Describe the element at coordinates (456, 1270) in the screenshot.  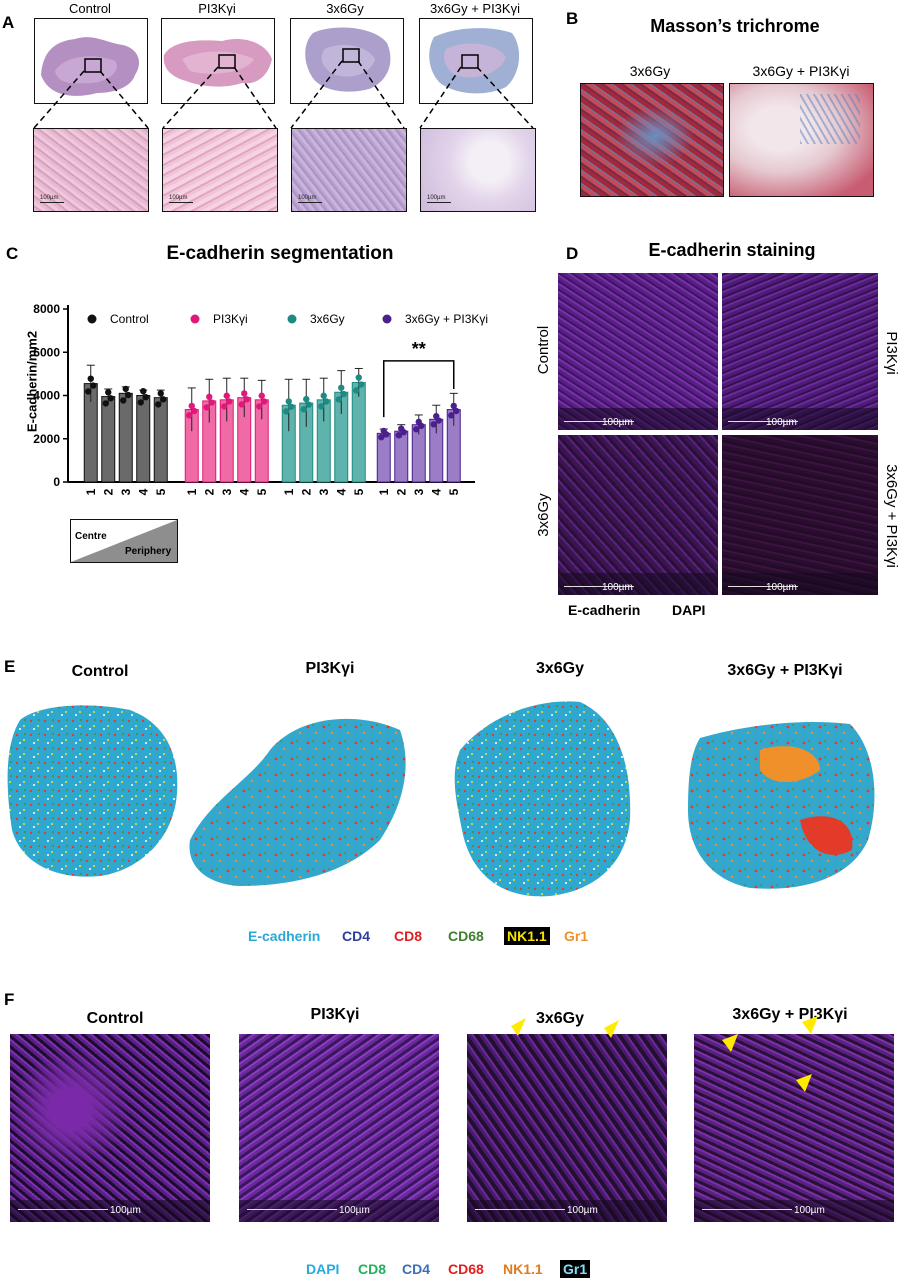
I see `panel-f-legend: DAPI CD8 CD4 CD68 NK1.1 Gr1` at that location.